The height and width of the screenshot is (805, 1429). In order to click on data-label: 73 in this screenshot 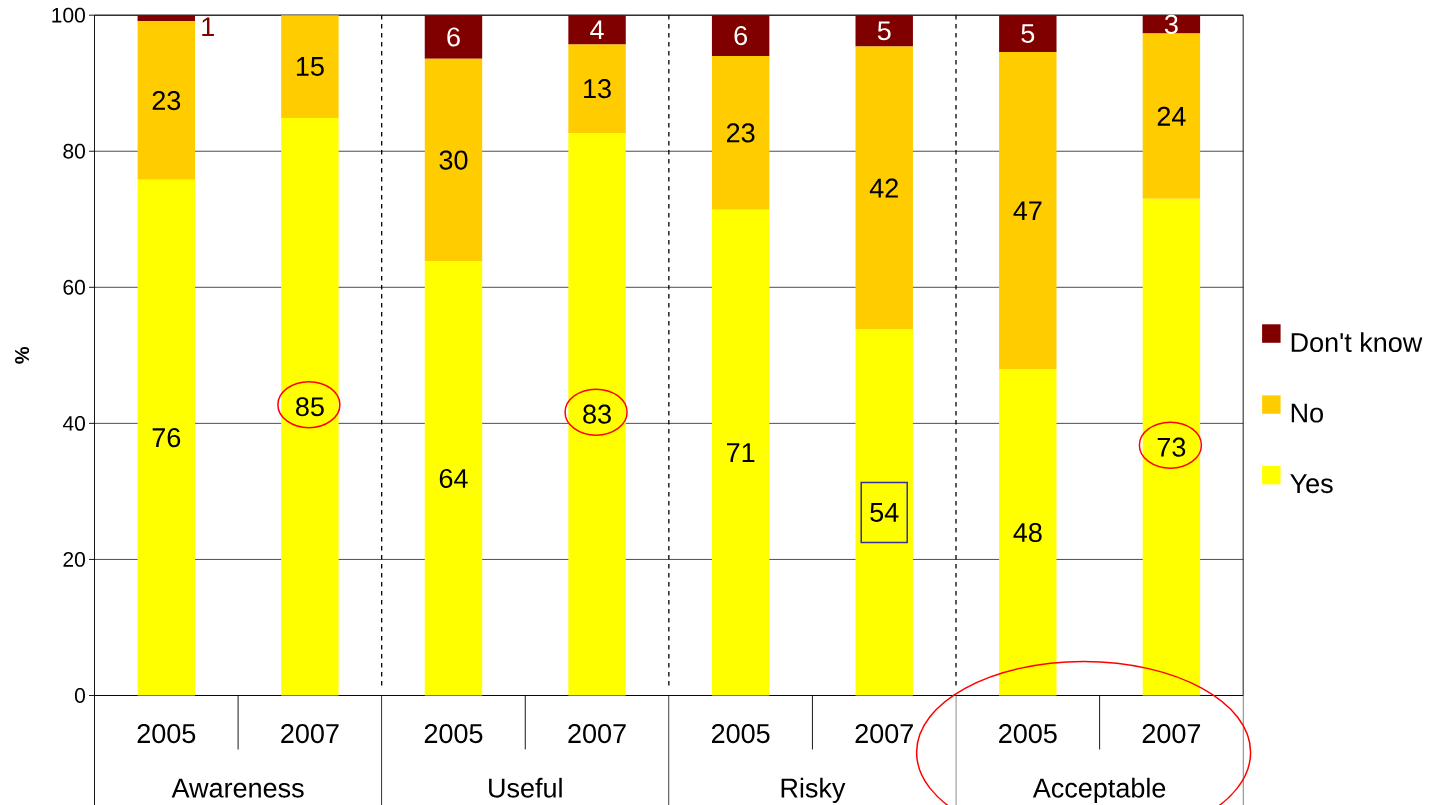, I will do `click(1171, 447)`.